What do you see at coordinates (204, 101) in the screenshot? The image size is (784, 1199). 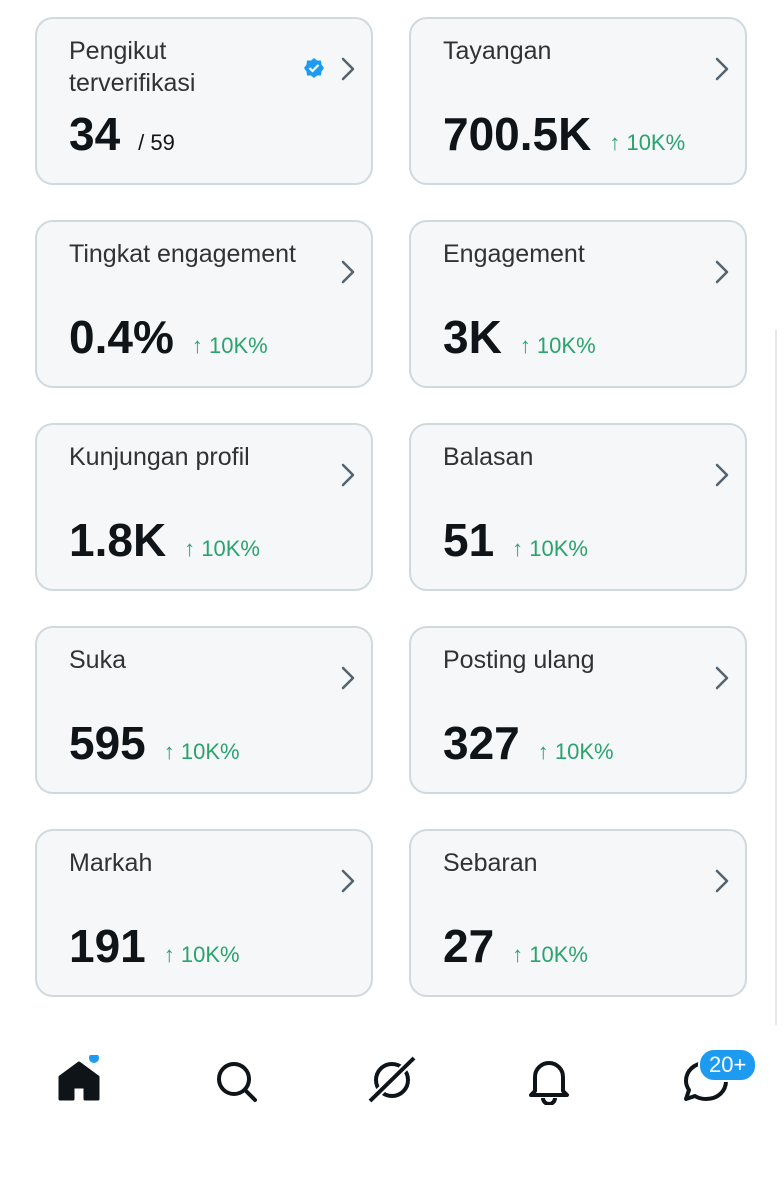 I see `metric-card: Pengikut terverifikasi 34 / 59` at bounding box center [204, 101].